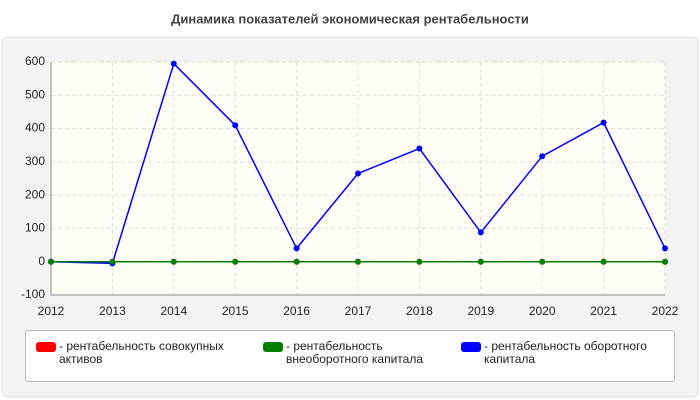 The image size is (700, 400). Describe the element at coordinates (296, 311) in the screenshot. I see `x-tick-label: 2016` at that location.